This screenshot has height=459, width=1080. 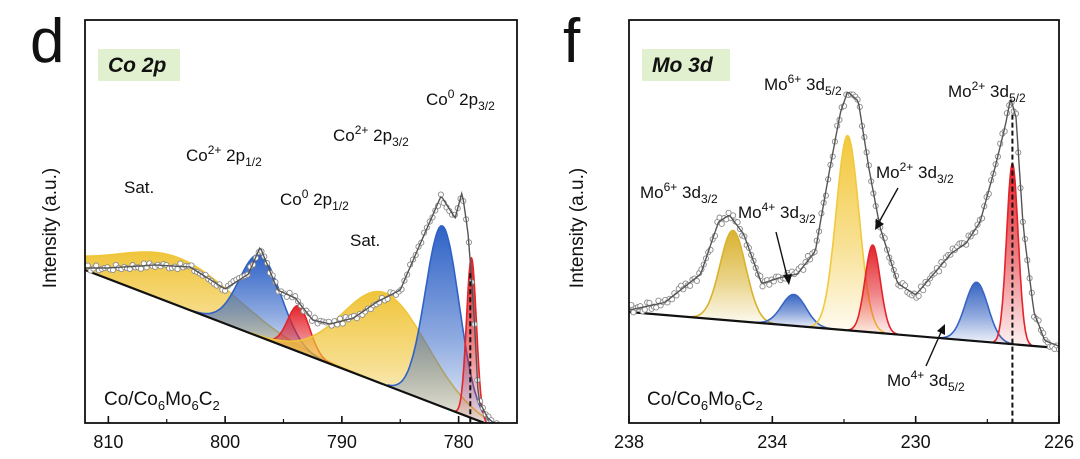 What do you see at coordinates (371, 136) in the screenshot?
I see `peak-label-co2-2p32: Co2+ 2p3/2` at bounding box center [371, 136].